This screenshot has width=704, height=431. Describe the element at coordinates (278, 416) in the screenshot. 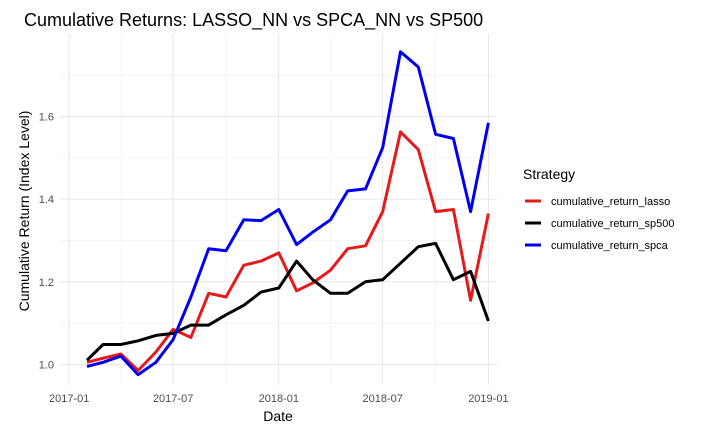

I see `x-axis-title: Date` at that location.